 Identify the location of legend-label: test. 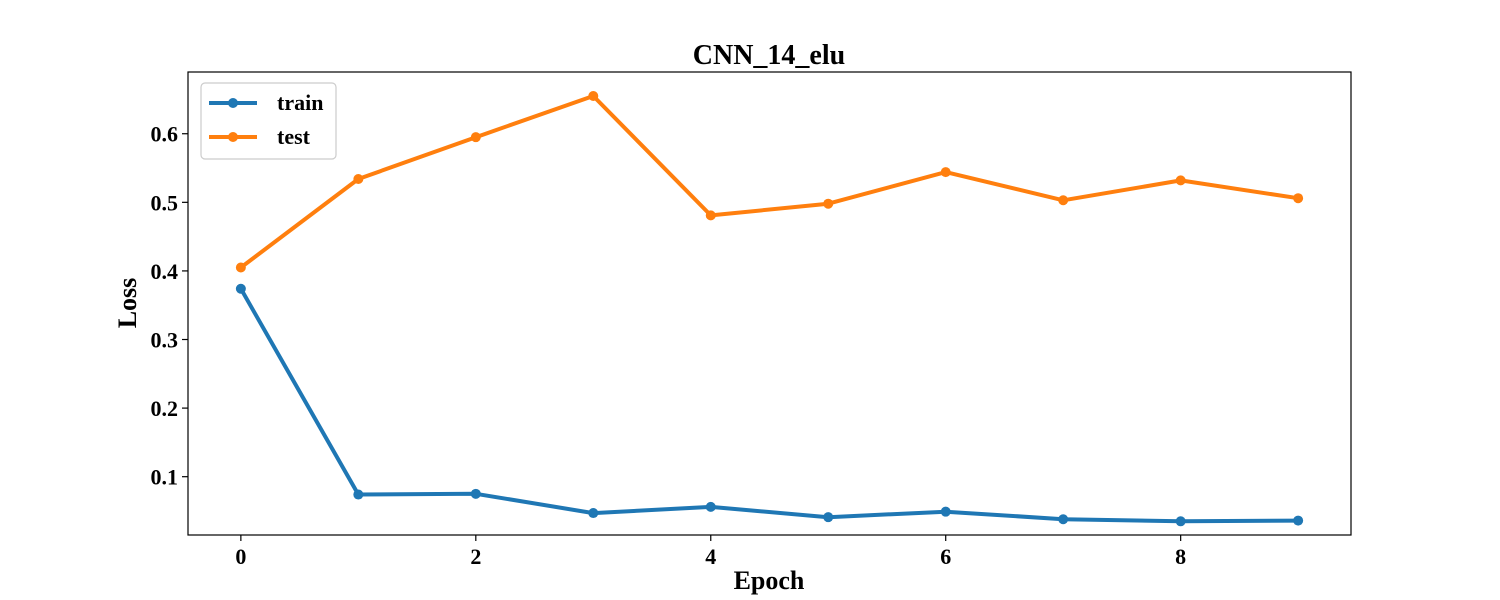
(294, 136).